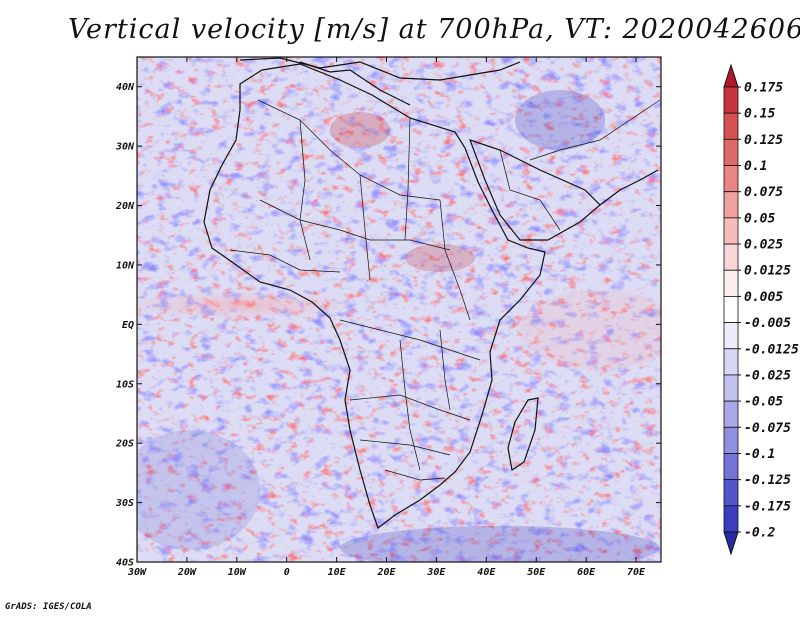 The image size is (800, 618). I want to click on colorbar-label: -0.005, so click(767, 323).